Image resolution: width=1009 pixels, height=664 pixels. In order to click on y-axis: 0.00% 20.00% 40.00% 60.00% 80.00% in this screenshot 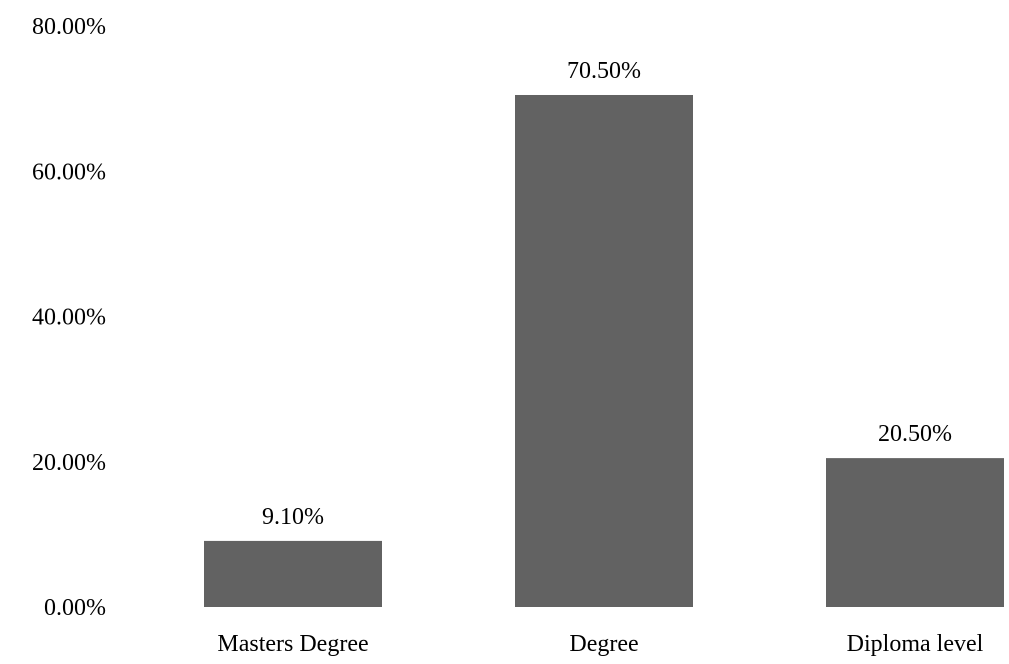, I will do `click(69, 317)`.